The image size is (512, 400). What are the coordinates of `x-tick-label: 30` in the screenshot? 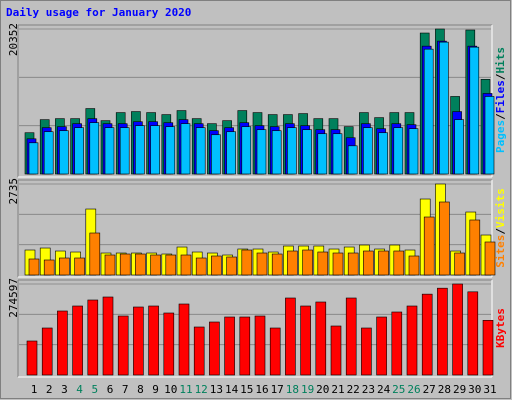 It's located at (474, 389).